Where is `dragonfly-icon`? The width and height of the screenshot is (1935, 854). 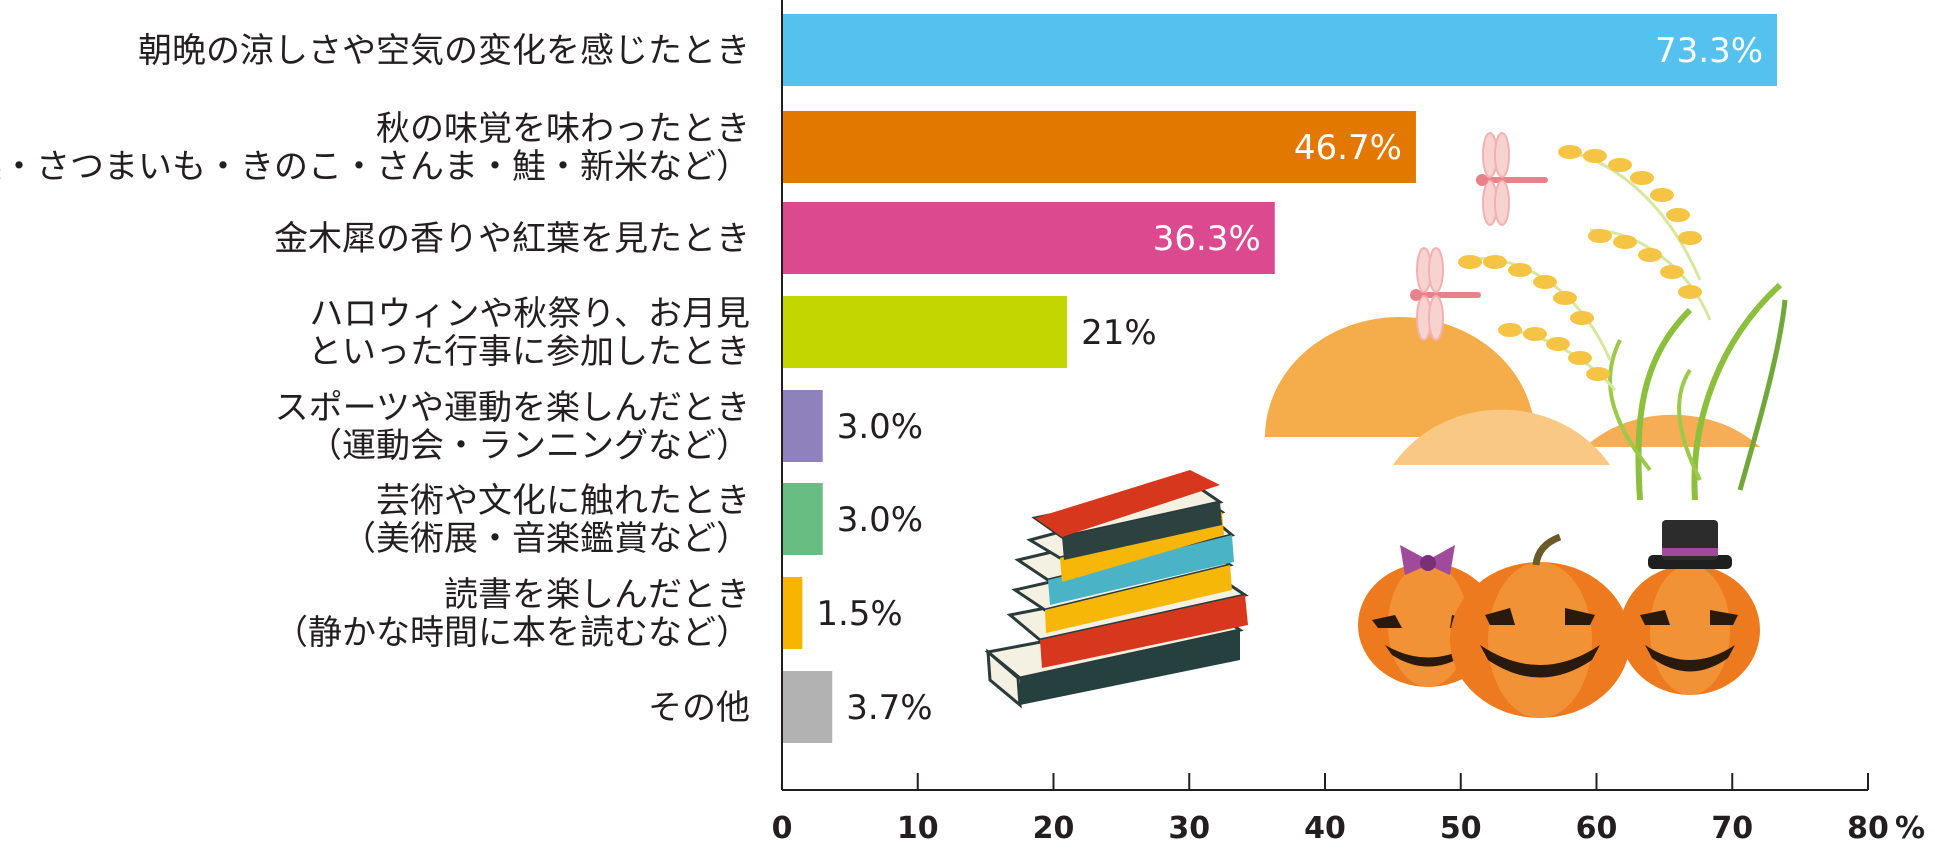
dragonfly-icon is located at coordinates (1479, 236).